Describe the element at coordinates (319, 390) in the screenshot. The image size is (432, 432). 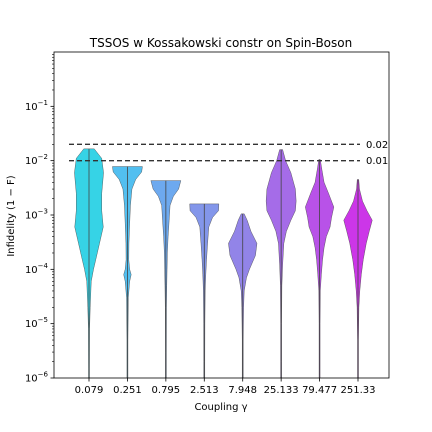
I see `x-tick-label-79.477: 79.477` at that location.